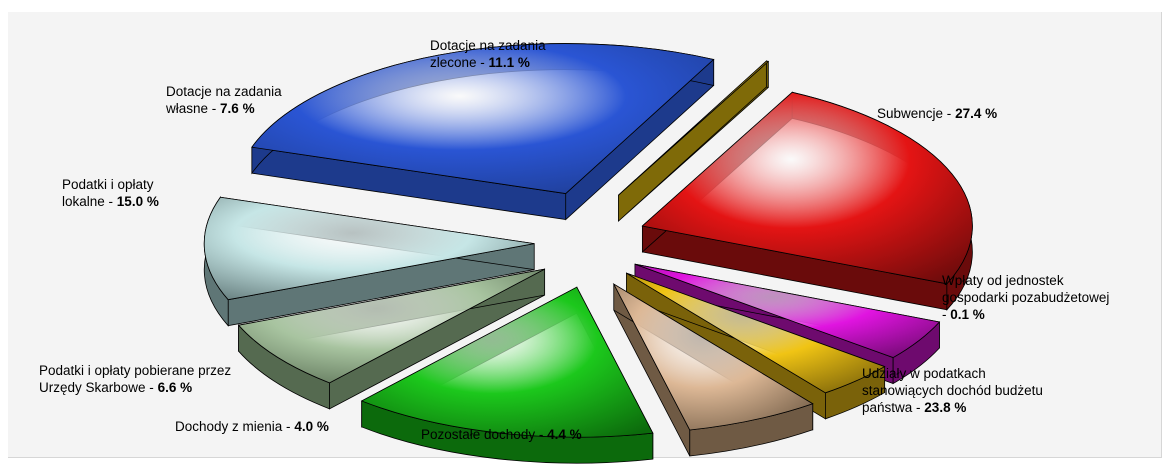  I want to click on slice-label: Dochody z mienia - 4.0 %, so click(252, 426).